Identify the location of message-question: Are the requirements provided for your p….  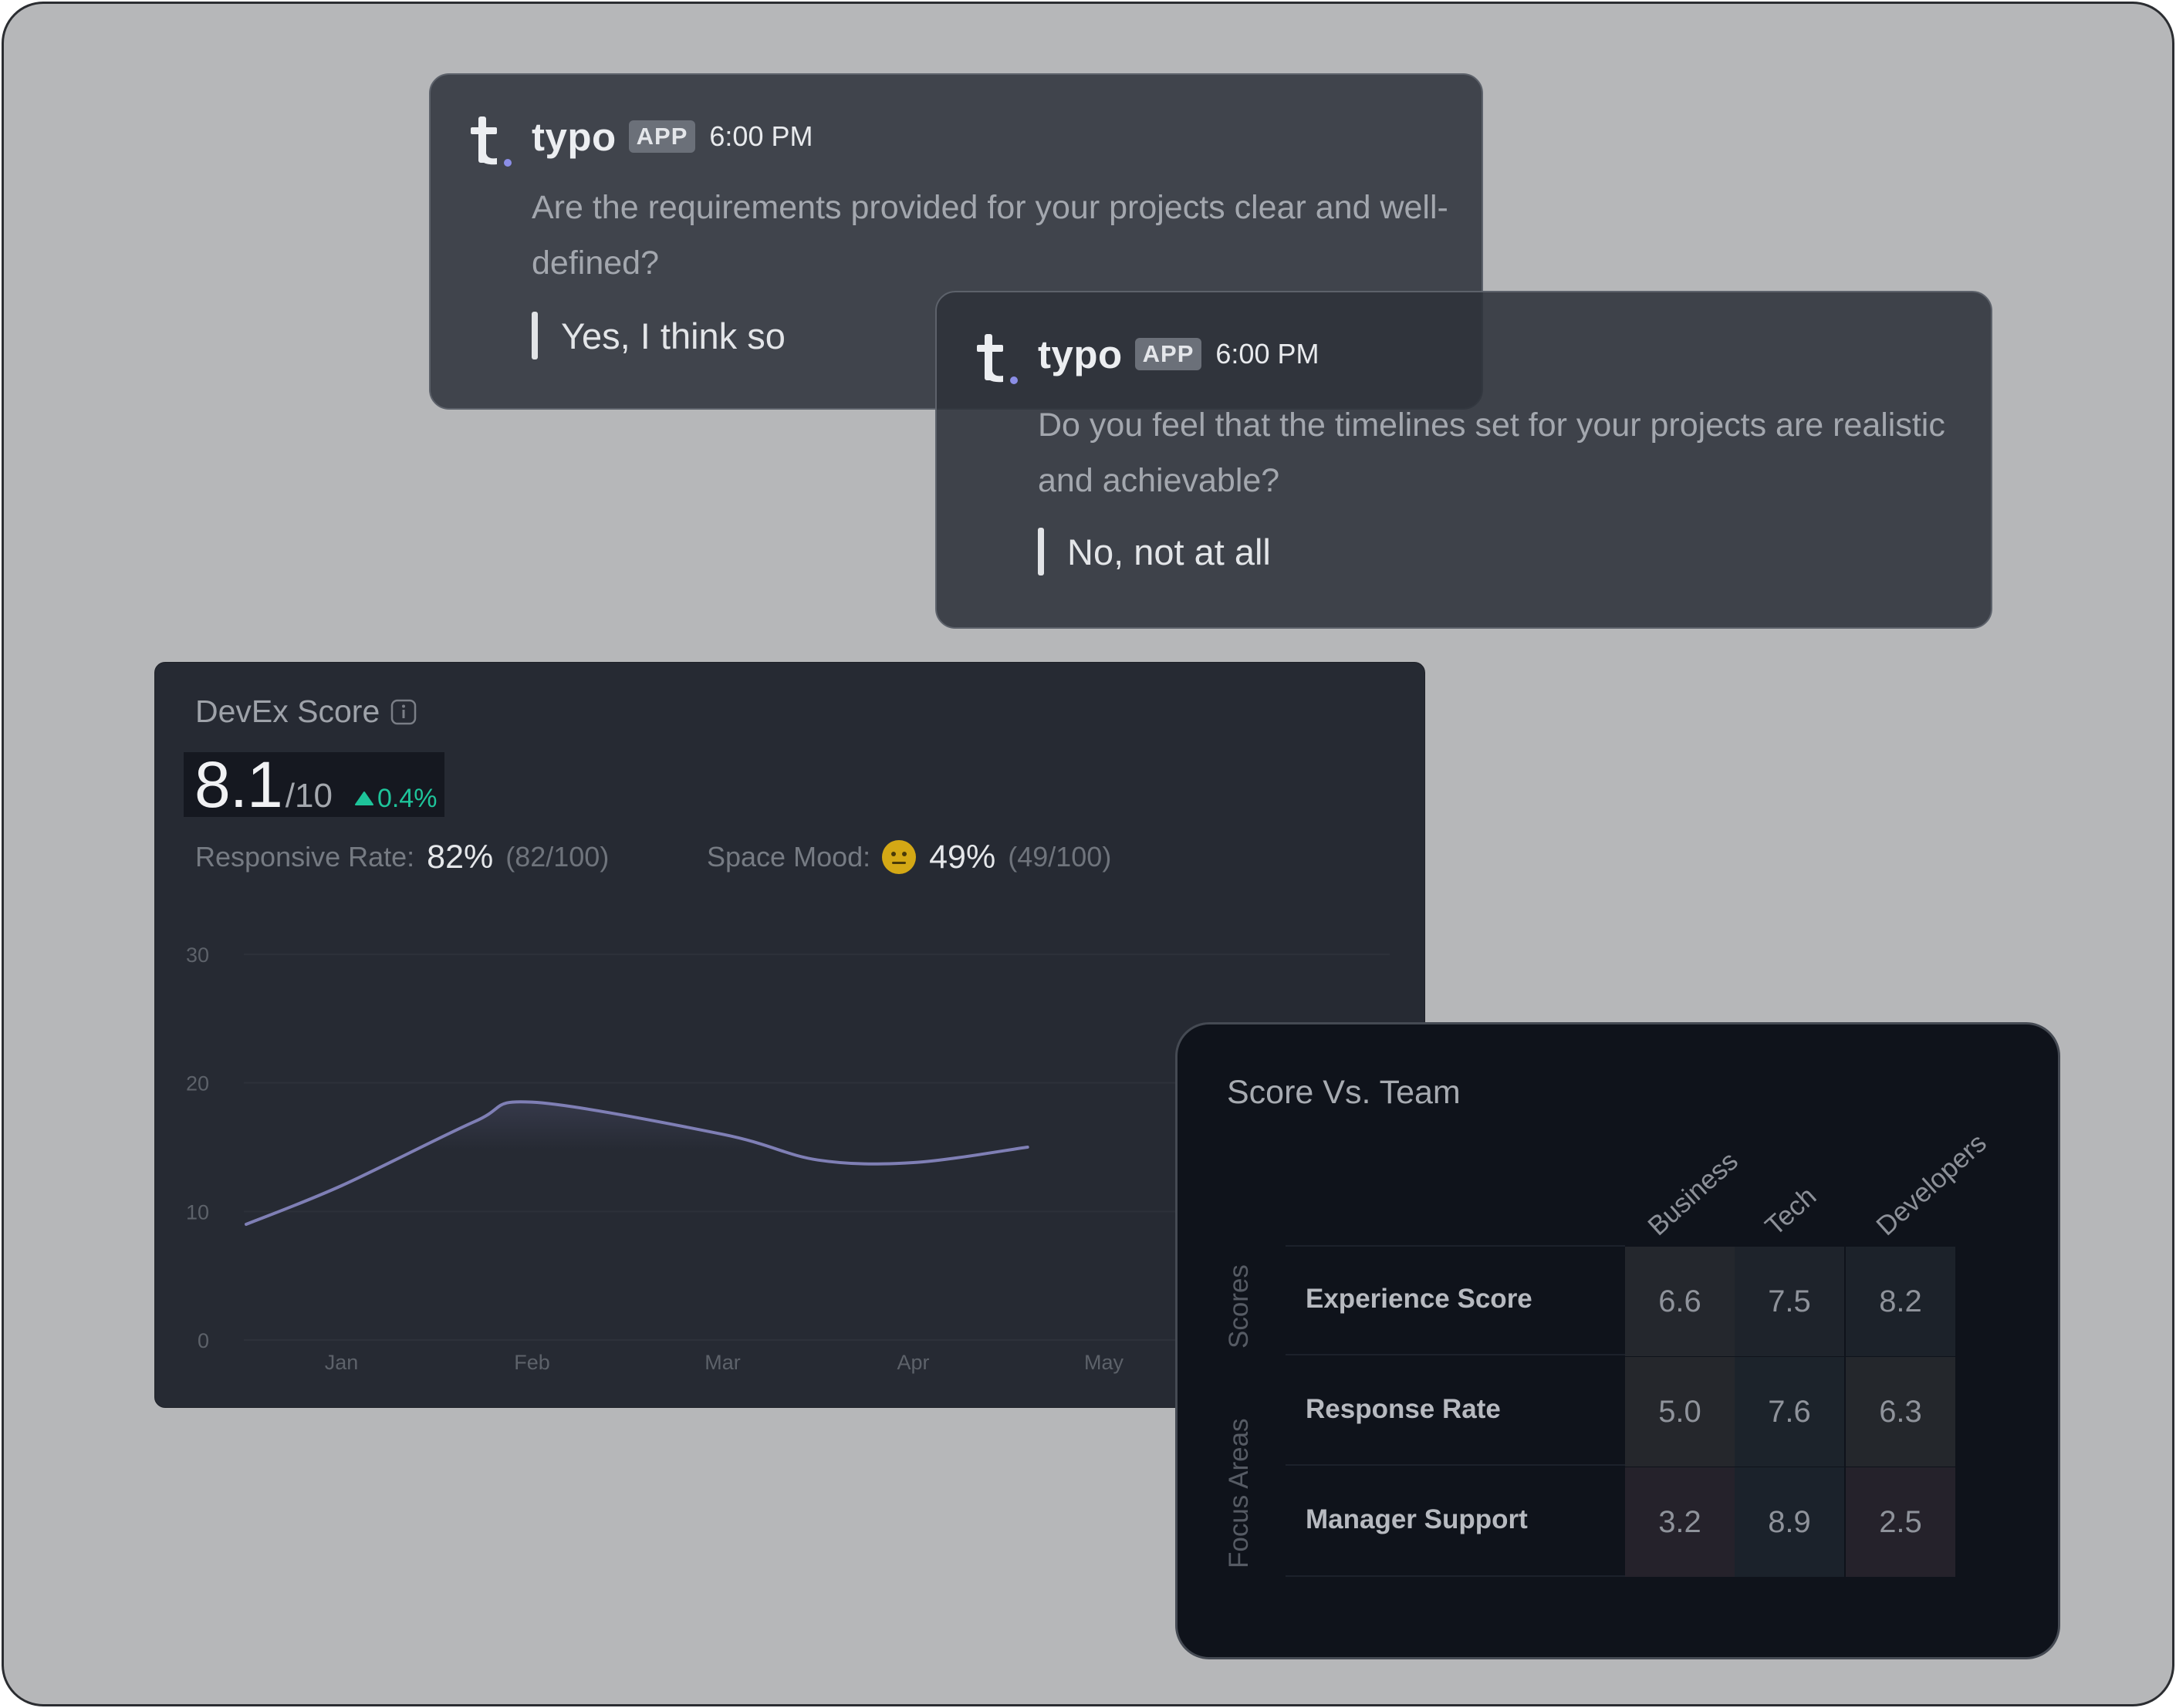
(990, 236).